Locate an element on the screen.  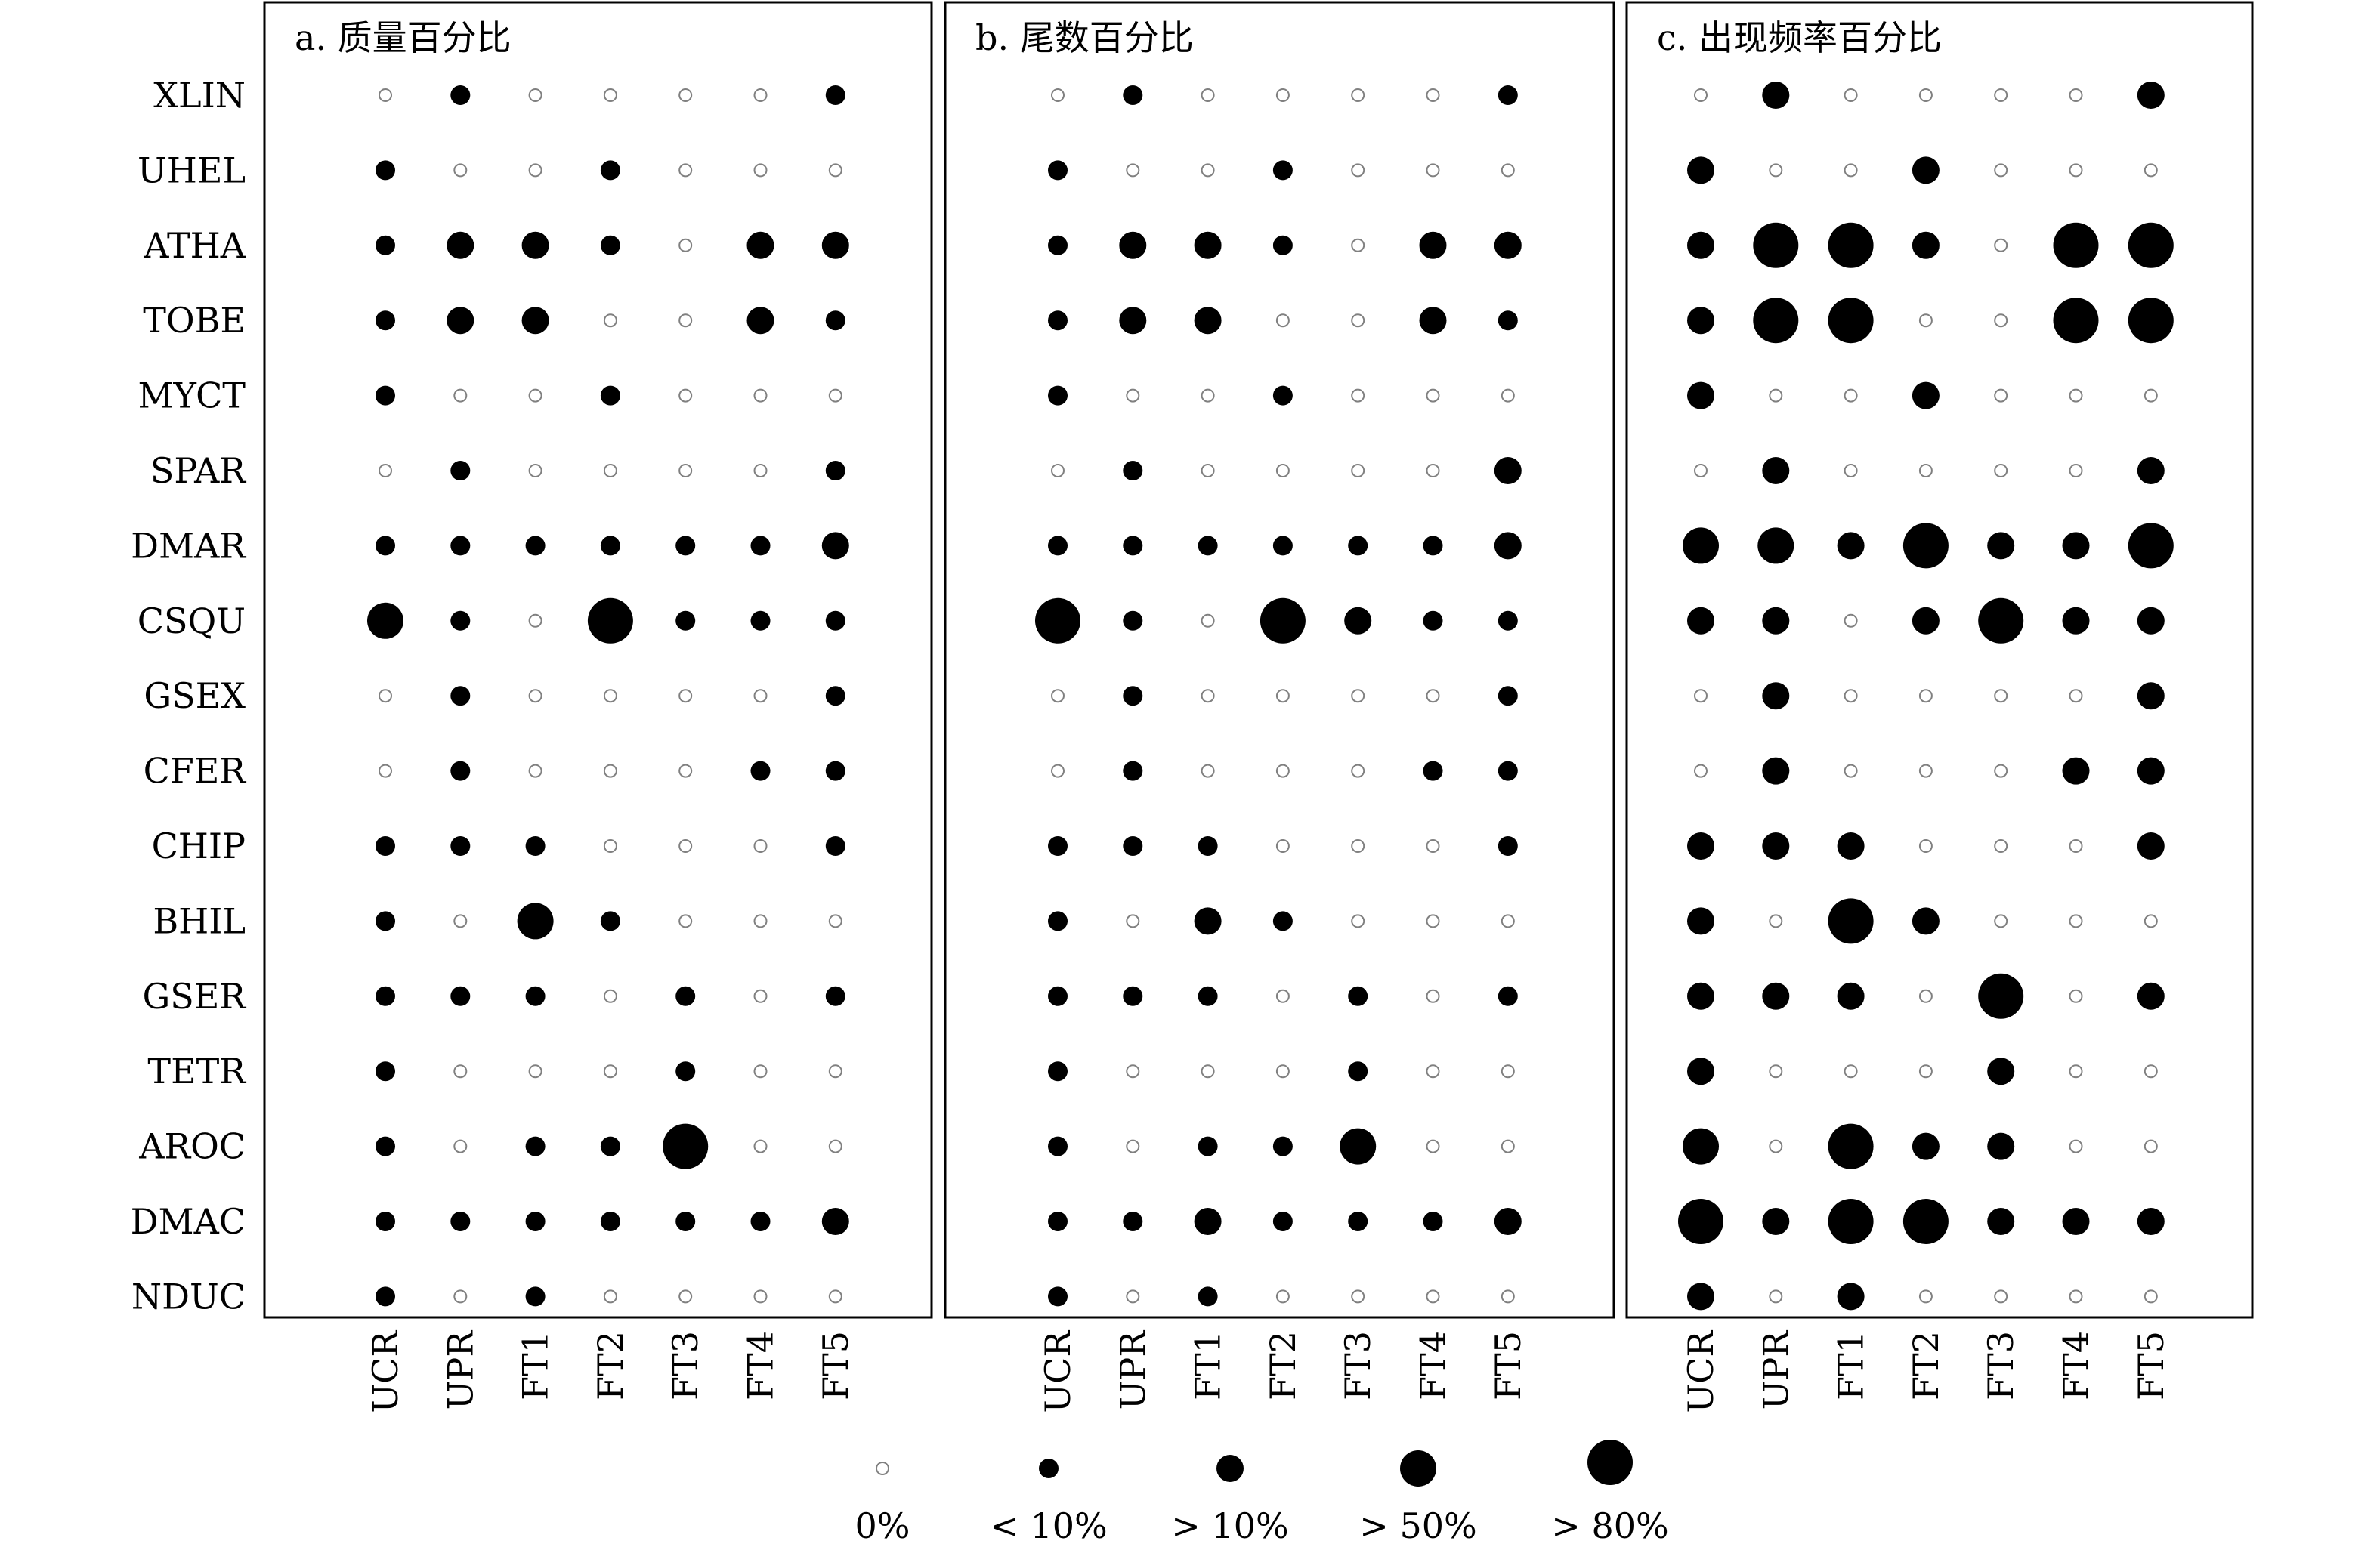
dot-gsex-ucr is located at coordinates (385, 696).